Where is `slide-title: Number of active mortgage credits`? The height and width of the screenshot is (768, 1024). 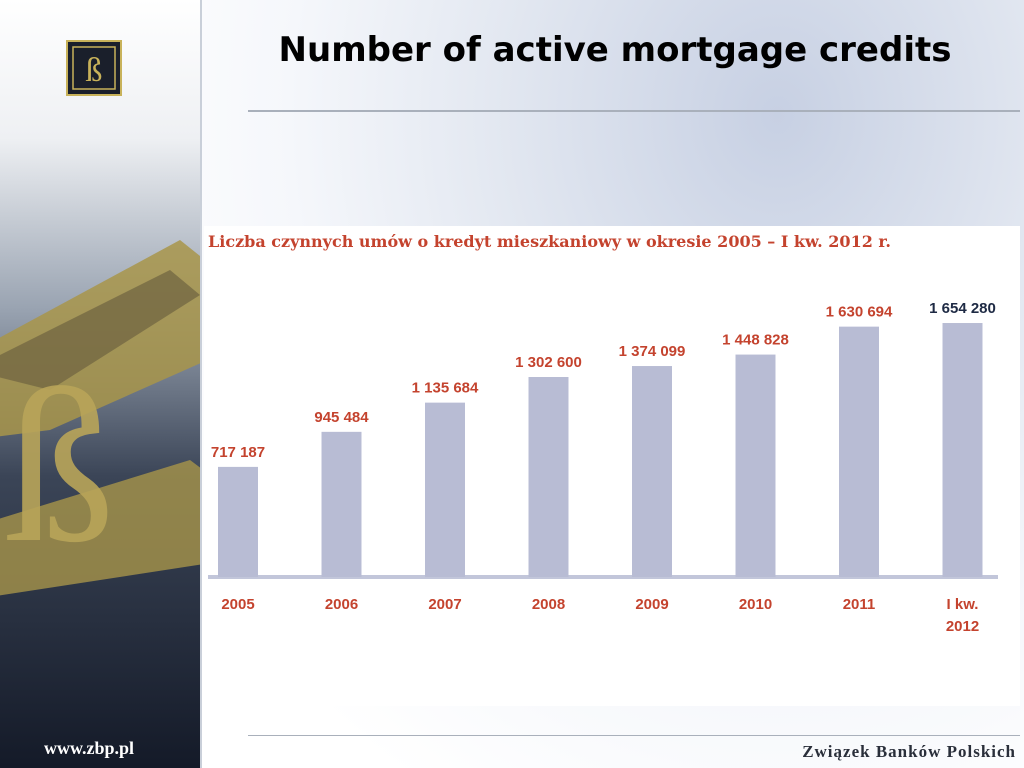
slide-title: Number of active mortgage credits is located at coordinates (615, 50).